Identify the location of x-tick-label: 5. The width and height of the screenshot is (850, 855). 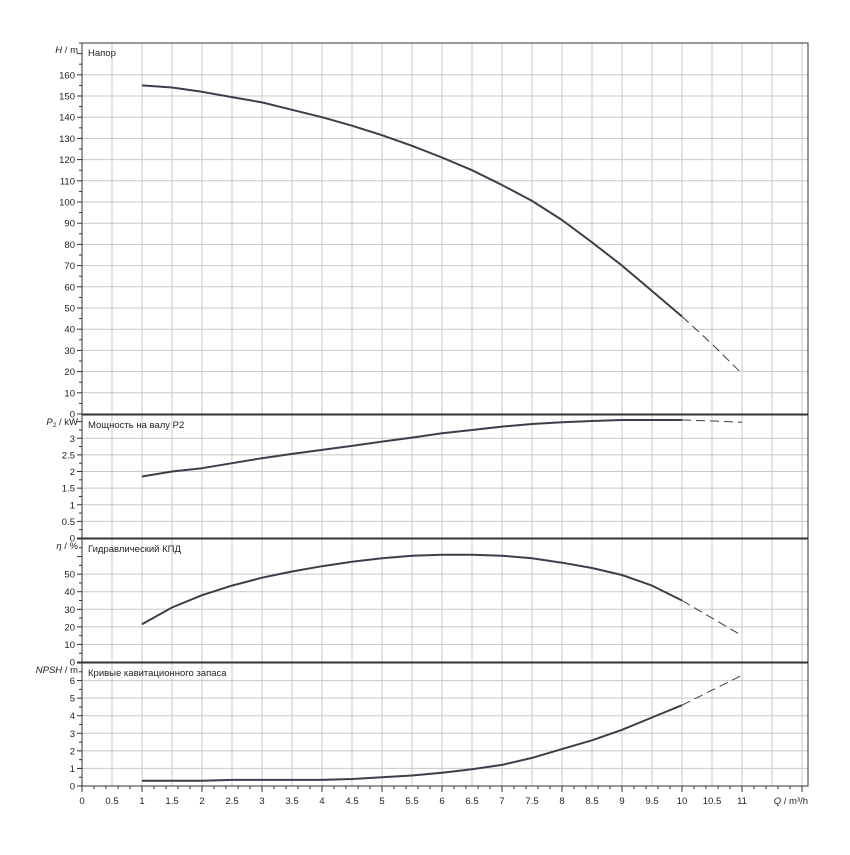
(381, 801).